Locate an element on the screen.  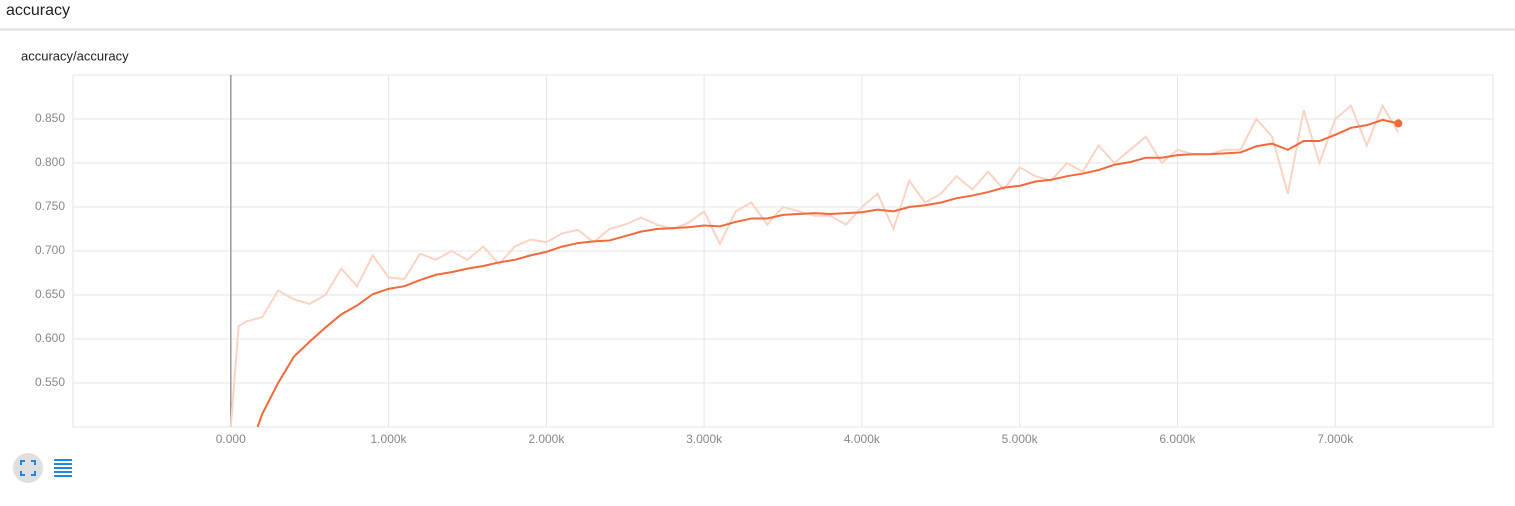
x-tick-label: 6.000k is located at coordinates (1177, 439).